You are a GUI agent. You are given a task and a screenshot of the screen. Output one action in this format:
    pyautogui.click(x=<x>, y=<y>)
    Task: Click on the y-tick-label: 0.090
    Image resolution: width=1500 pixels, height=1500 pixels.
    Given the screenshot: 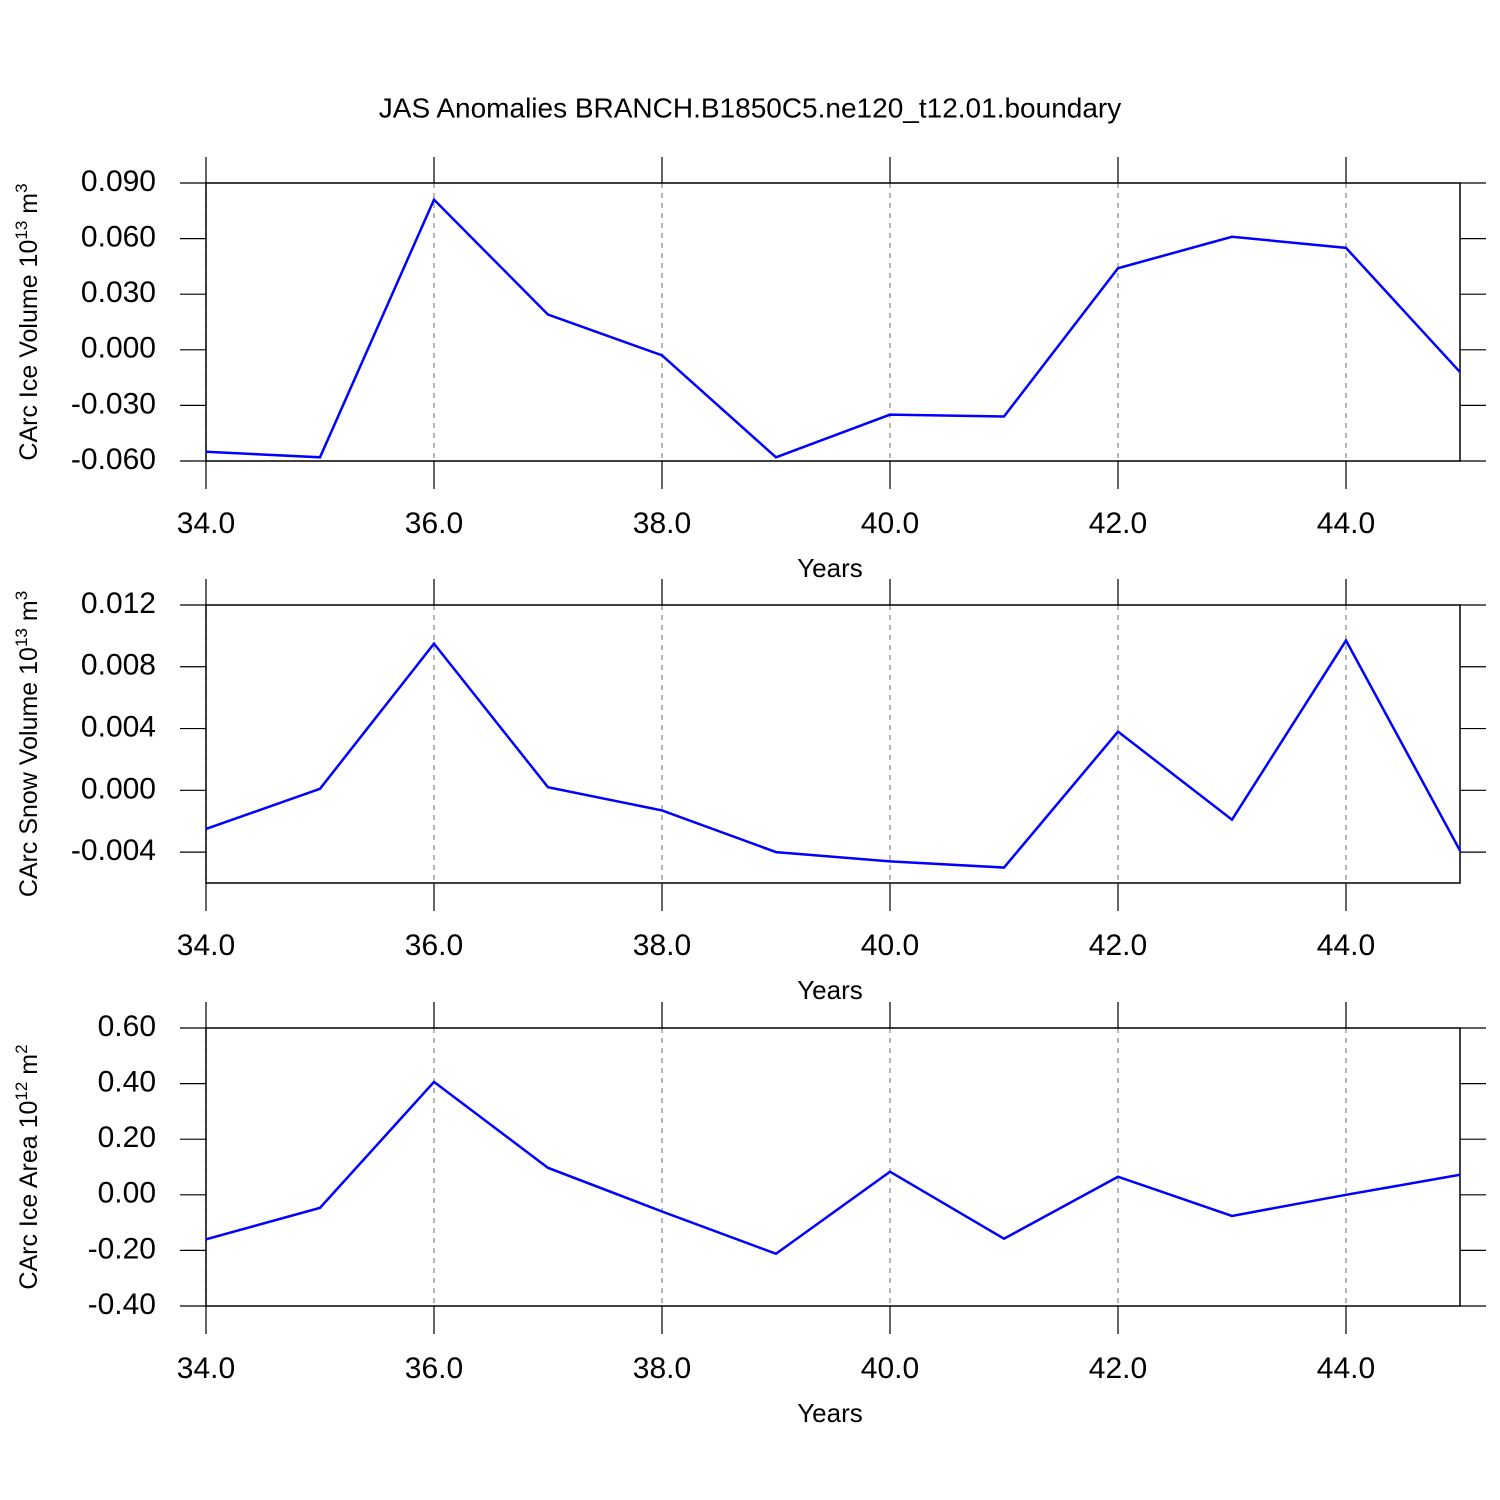 What is the action you would take?
    pyautogui.click(x=118, y=181)
    